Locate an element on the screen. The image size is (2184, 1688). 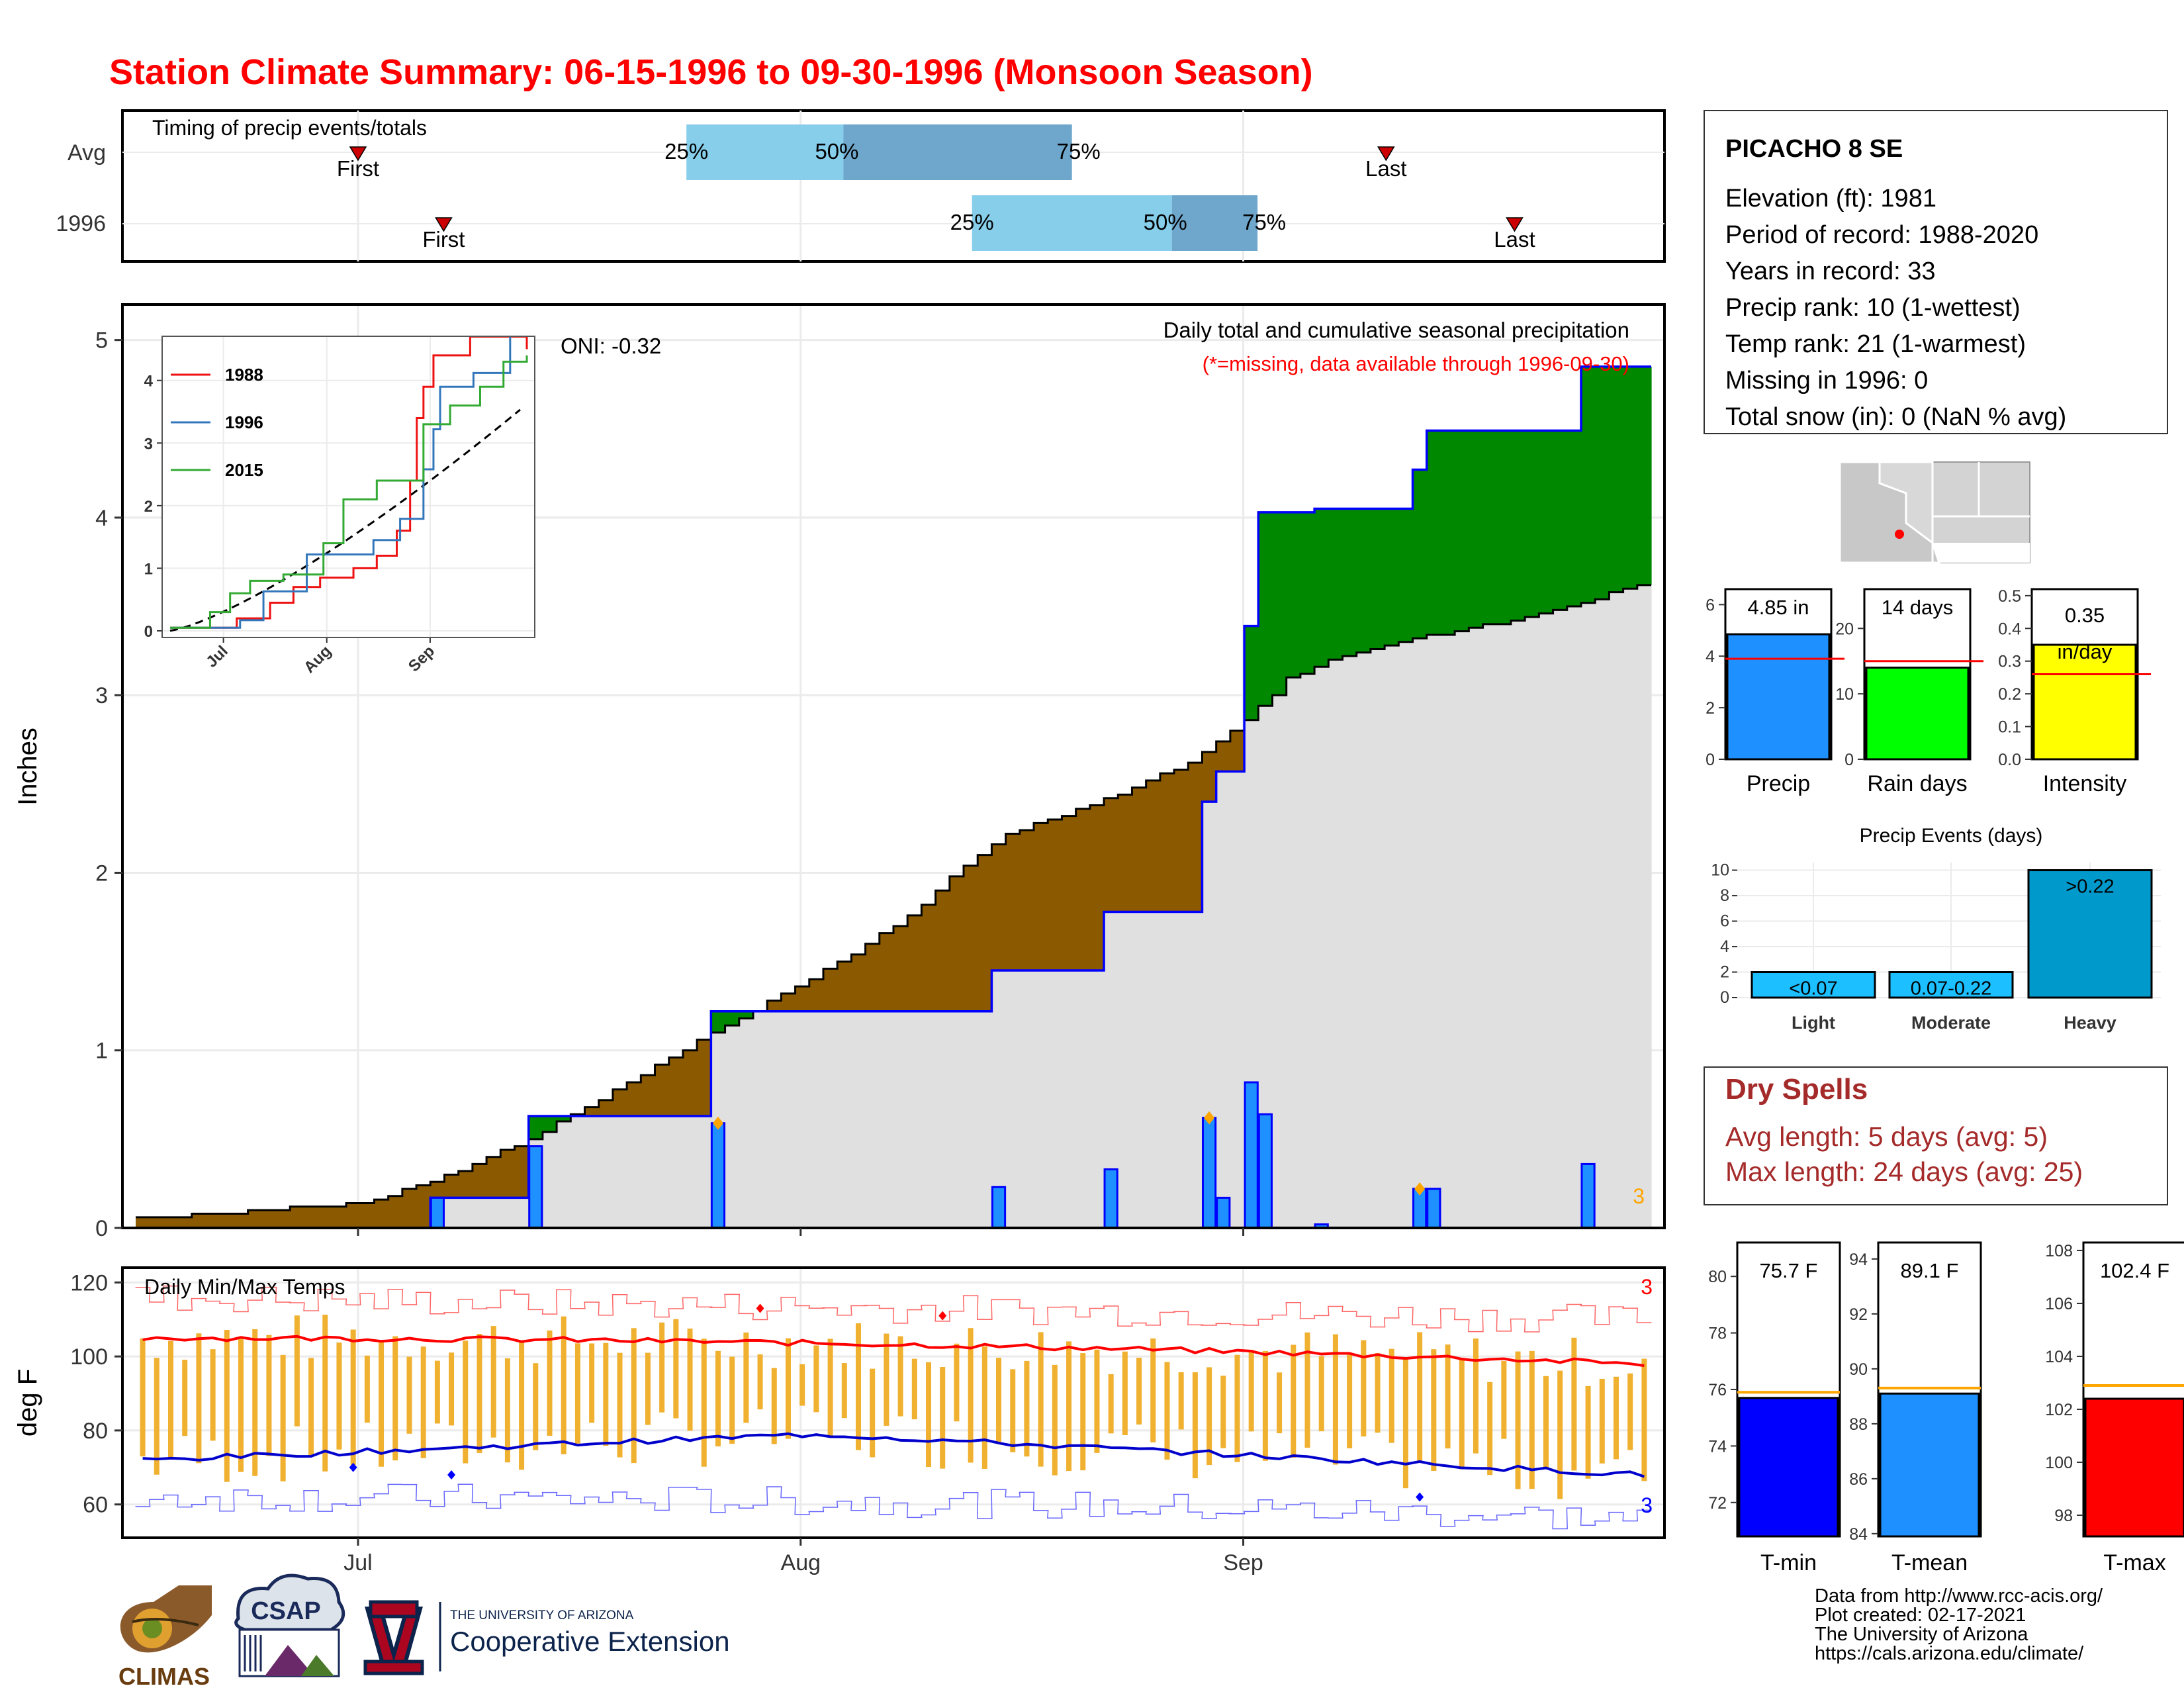
events-y-tick-label: 0 is located at coordinates (1724, 997).